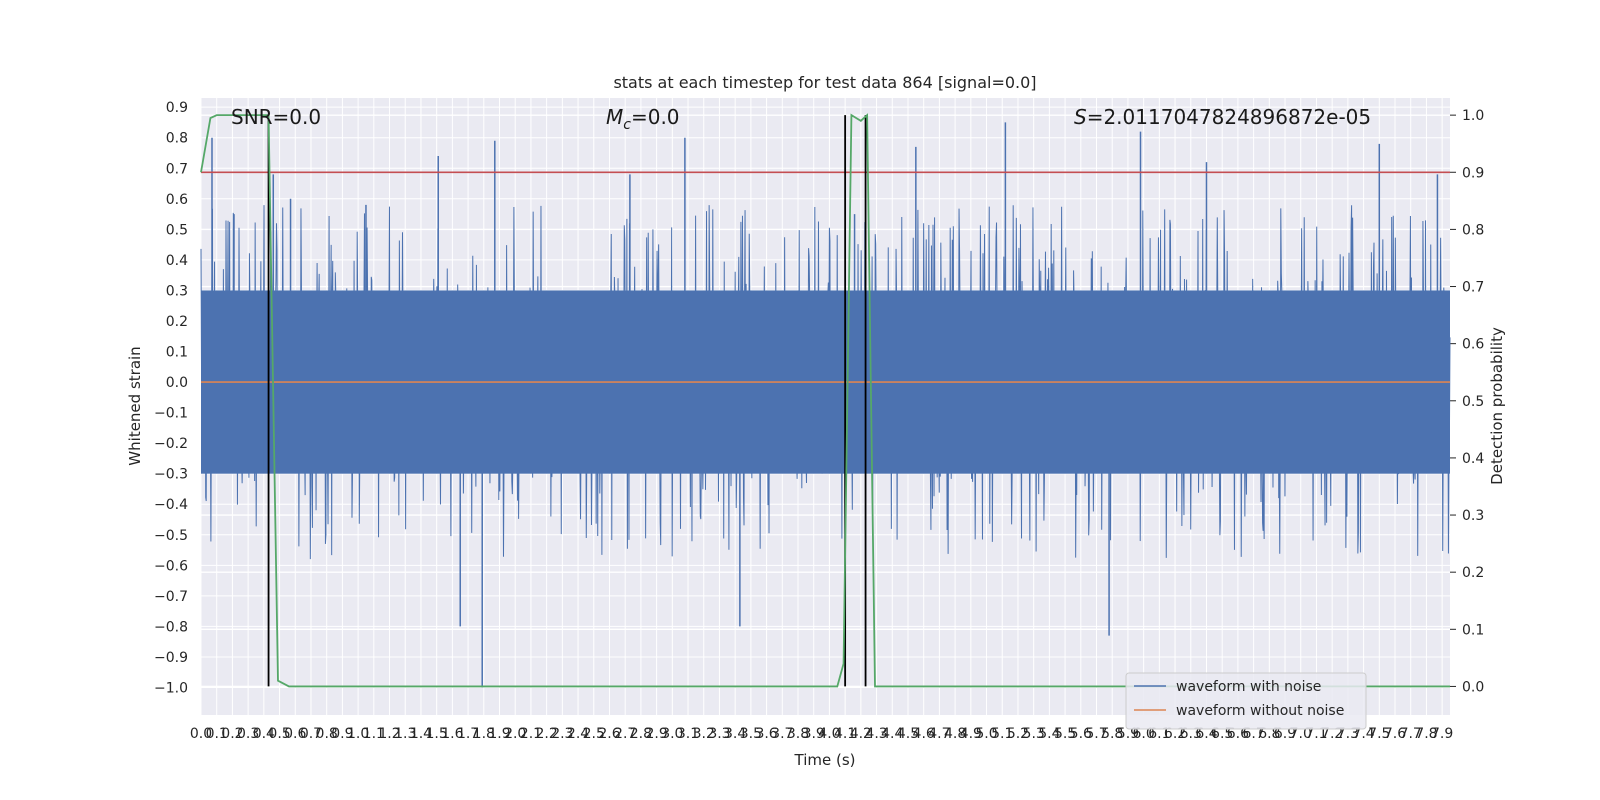 The image size is (1600, 800). What do you see at coordinates (499, 734) in the screenshot?
I see `x-tick-label: 1.9` at bounding box center [499, 734].